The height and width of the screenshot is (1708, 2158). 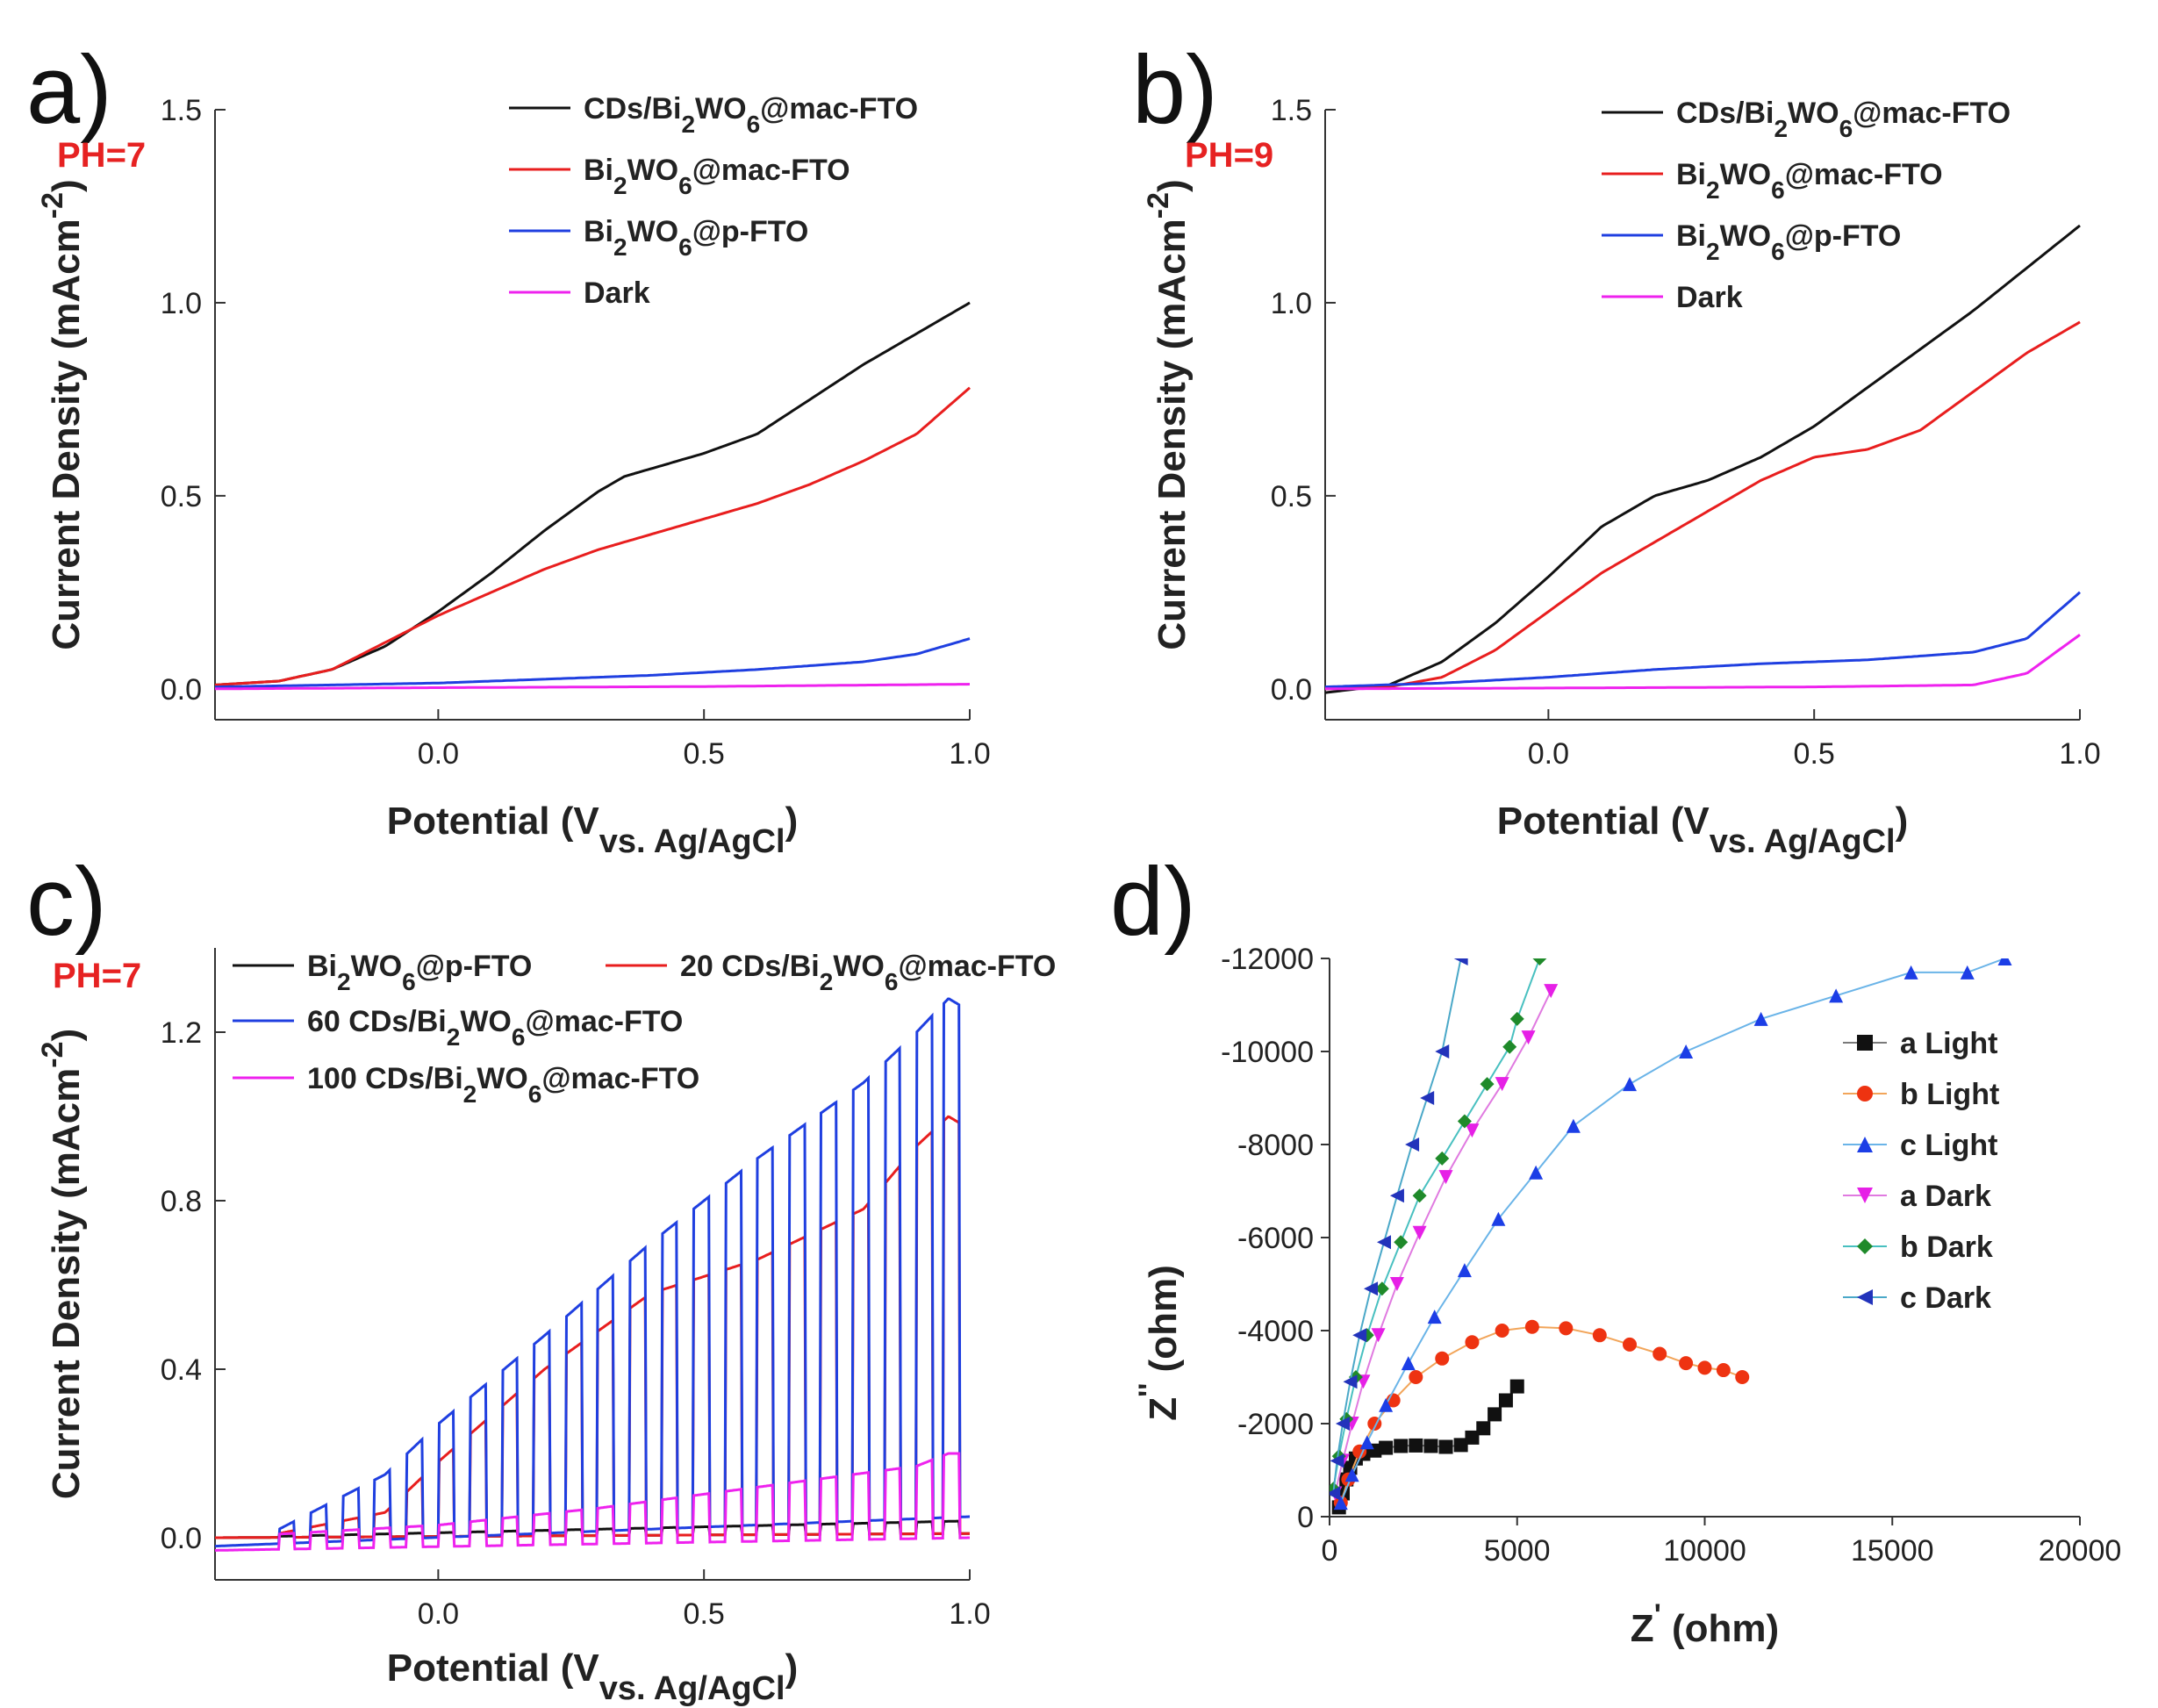 I want to click on panel-b-x-axis-title: Potential (Vvs. Ag/AgCl), so click(x=1703, y=830).